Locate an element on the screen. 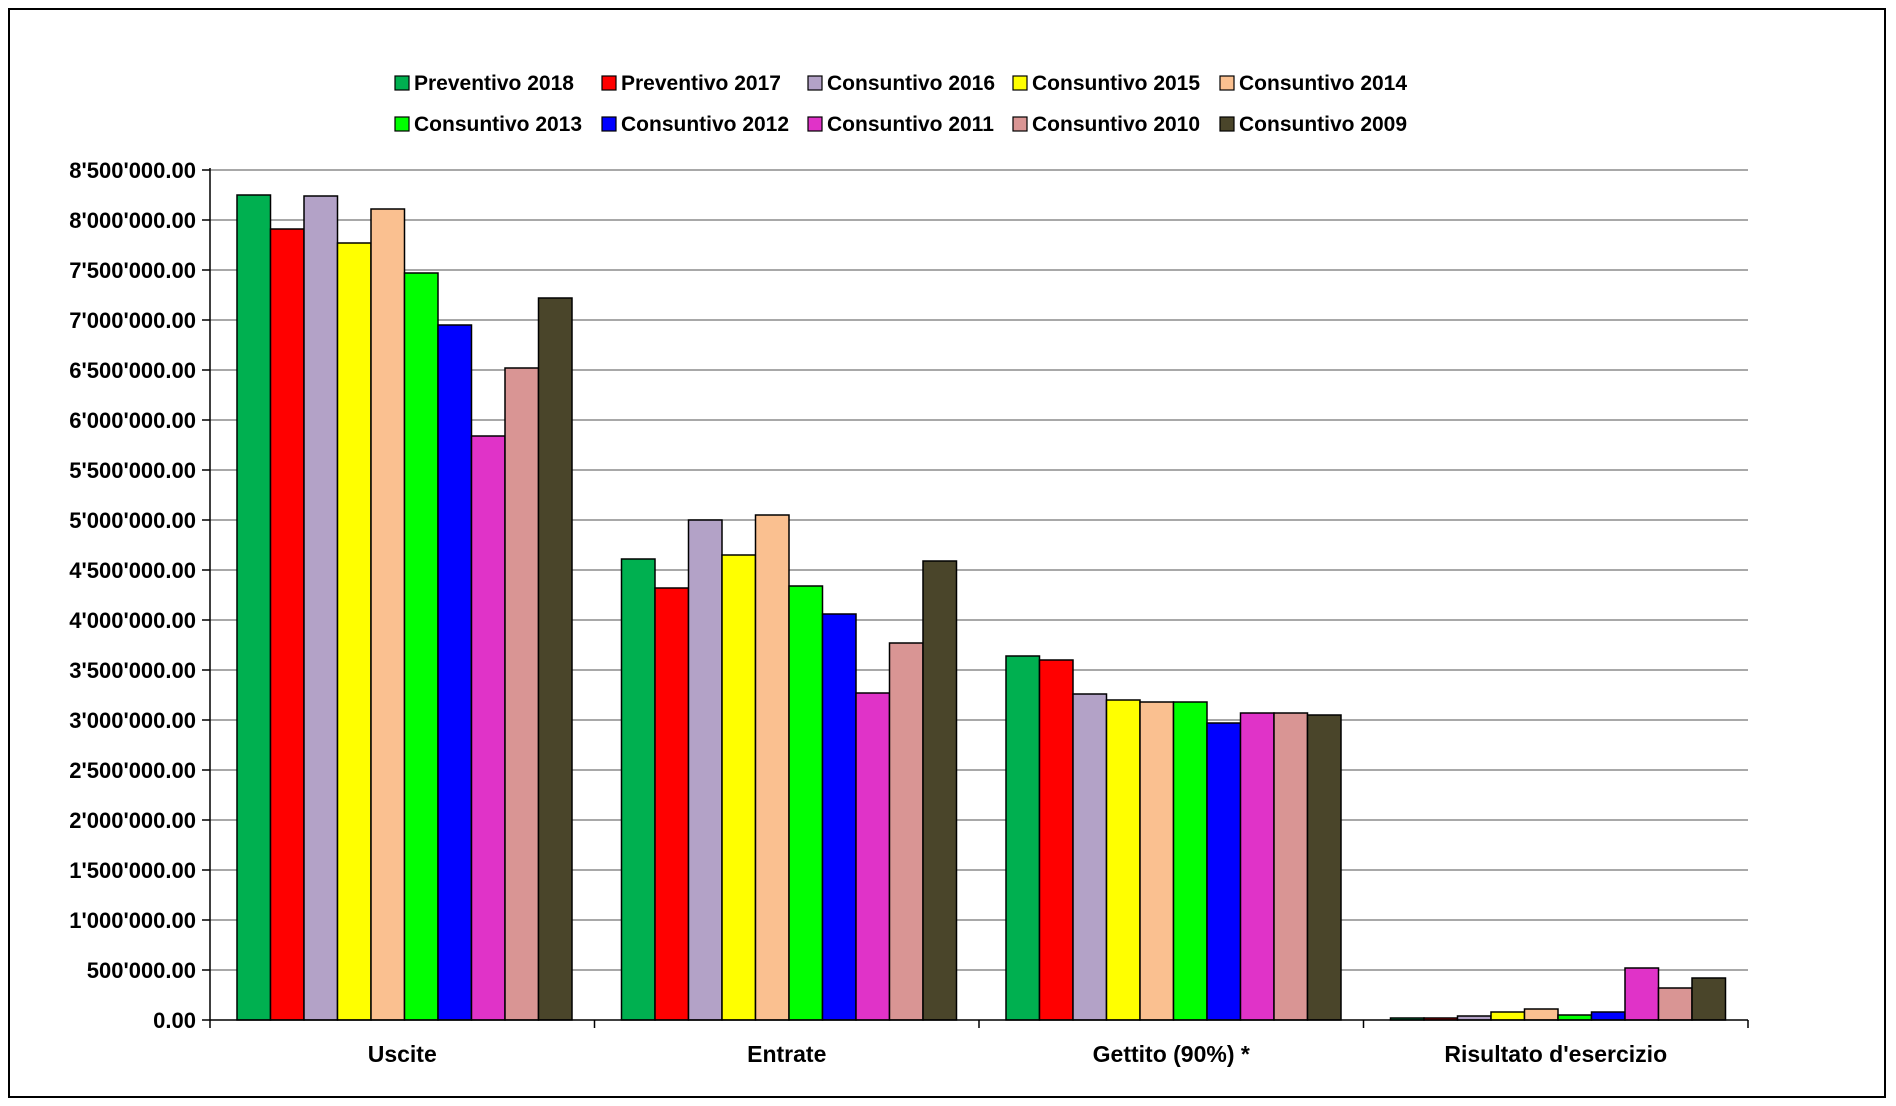 The width and height of the screenshot is (1896, 1106). legend-label: Consuntivo 2014 is located at coordinates (1323, 83).